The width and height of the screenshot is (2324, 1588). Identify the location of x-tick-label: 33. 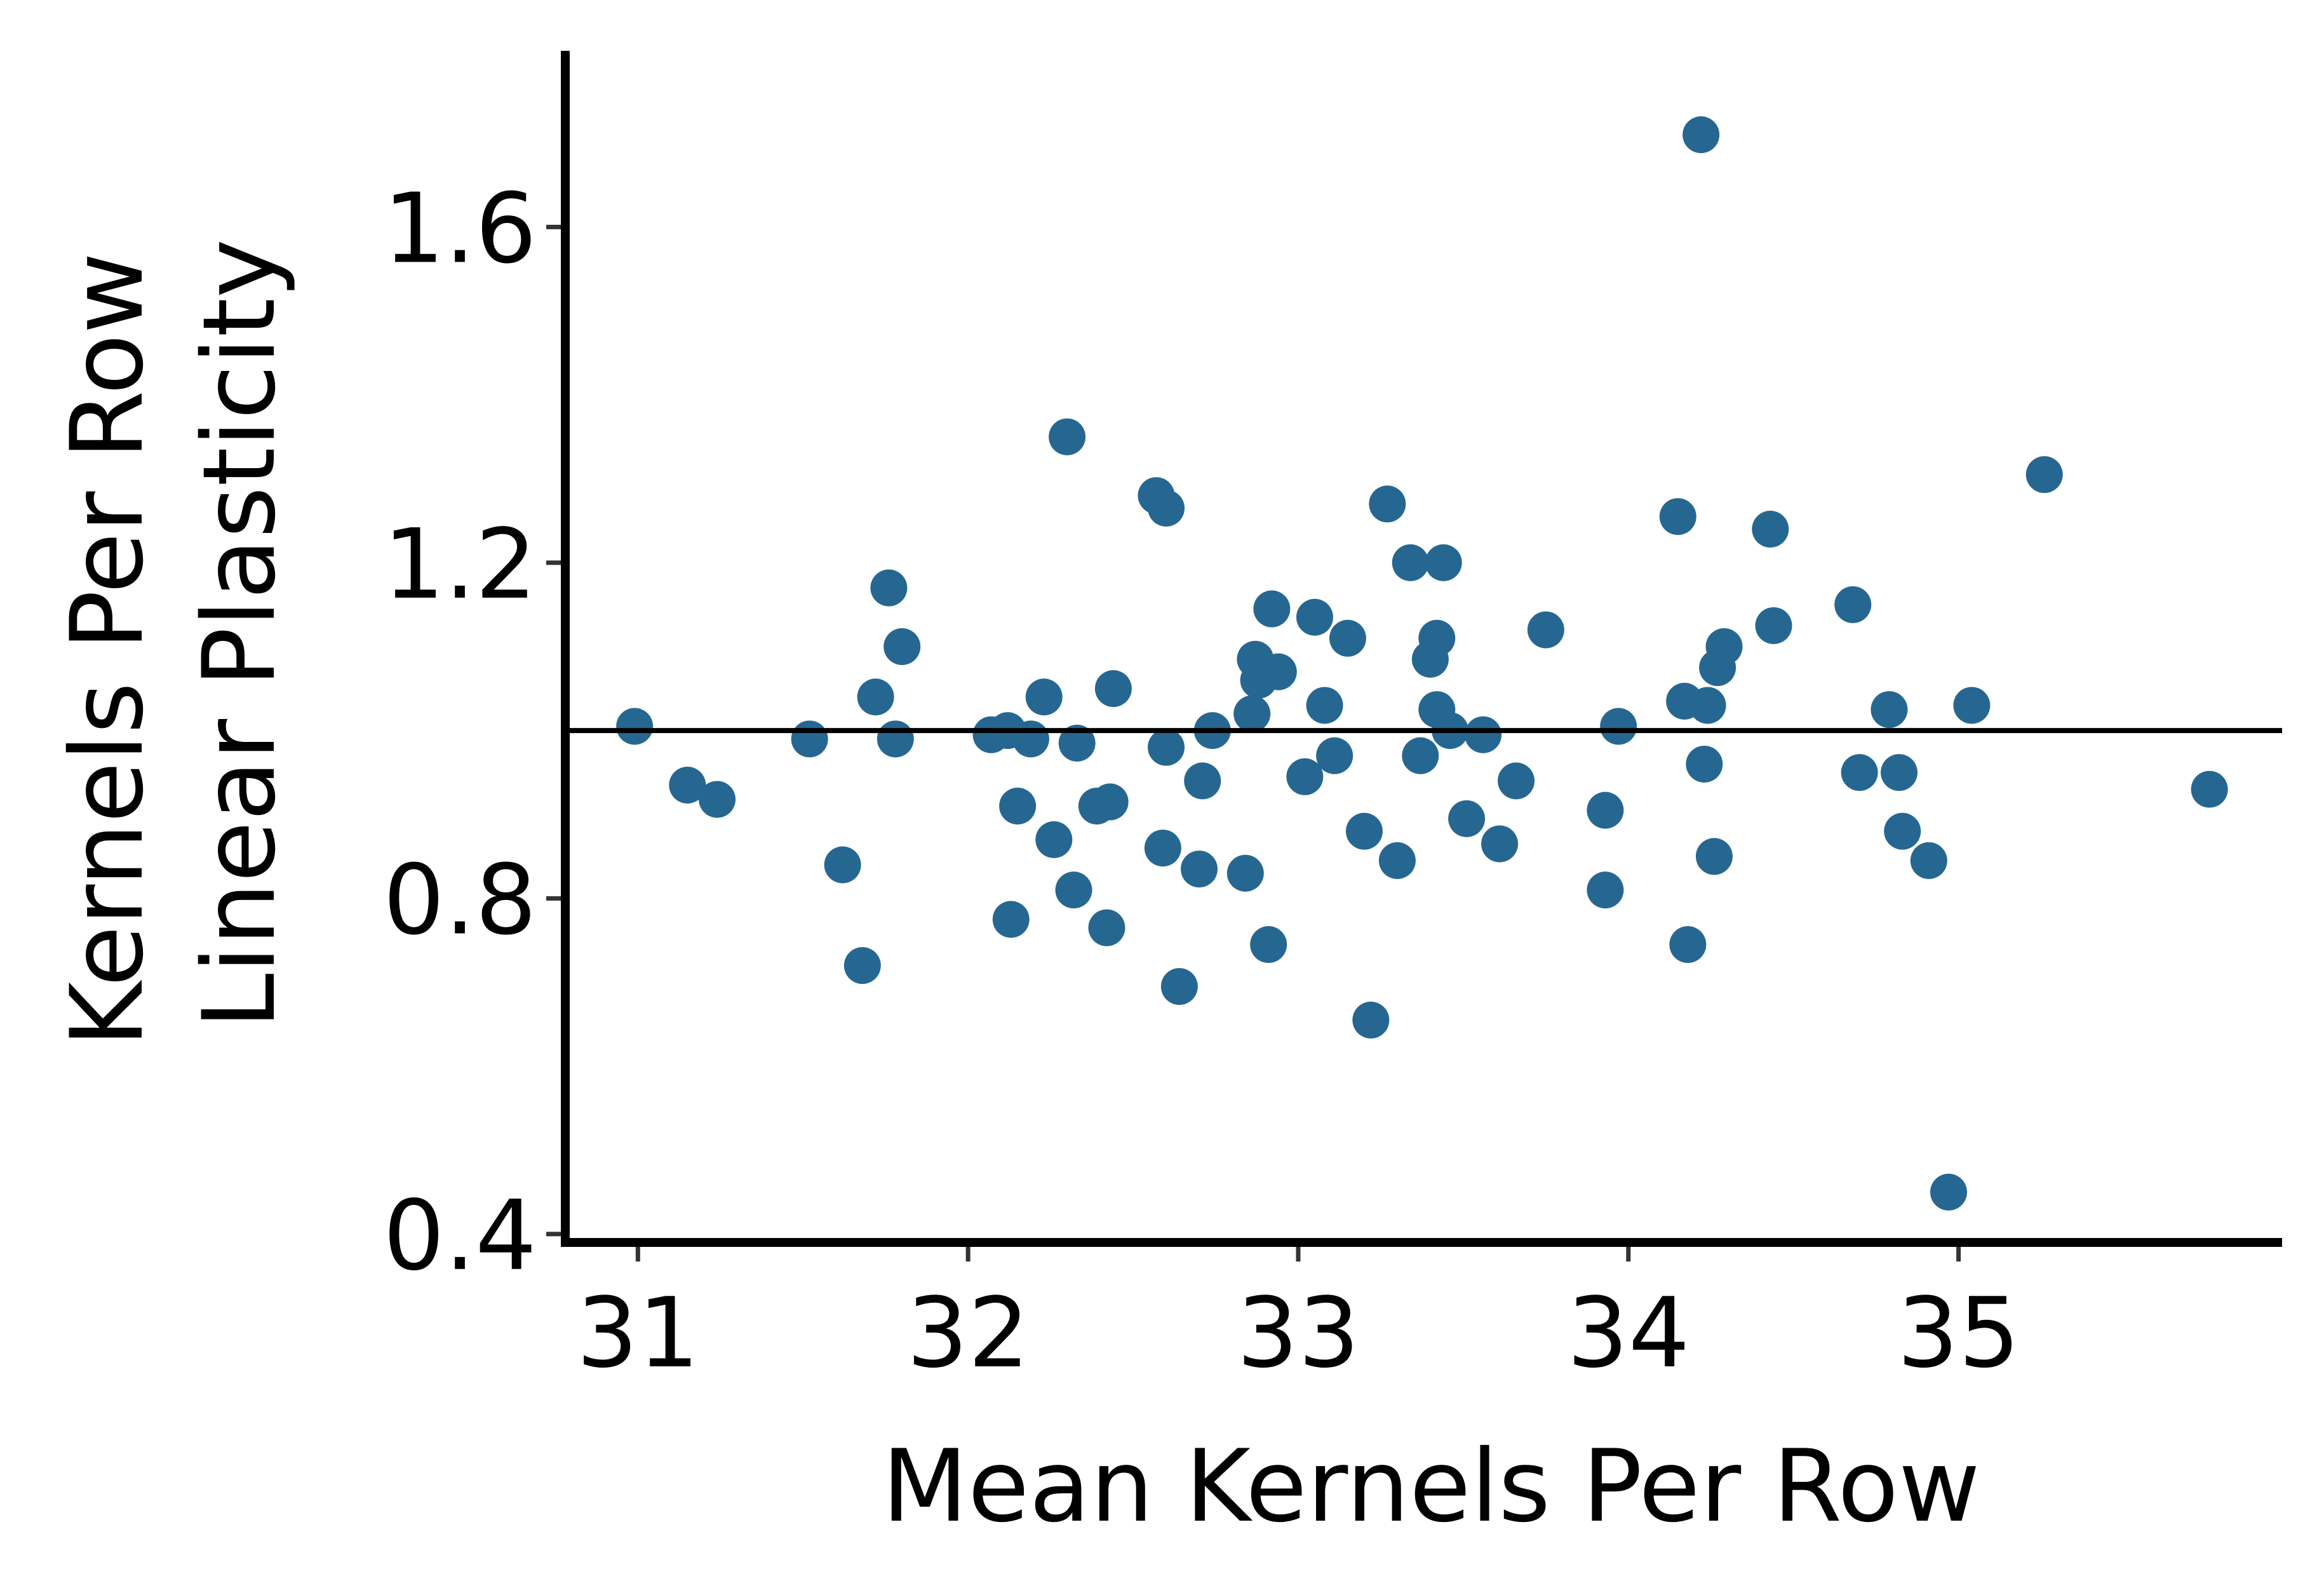
(1298, 1333).